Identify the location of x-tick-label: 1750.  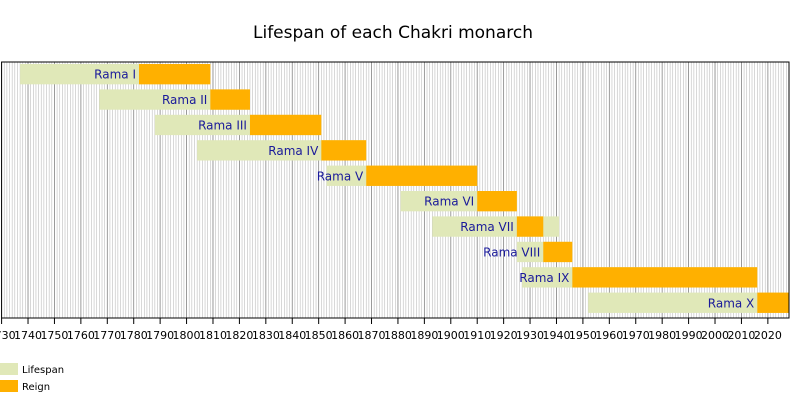
(54, 335).